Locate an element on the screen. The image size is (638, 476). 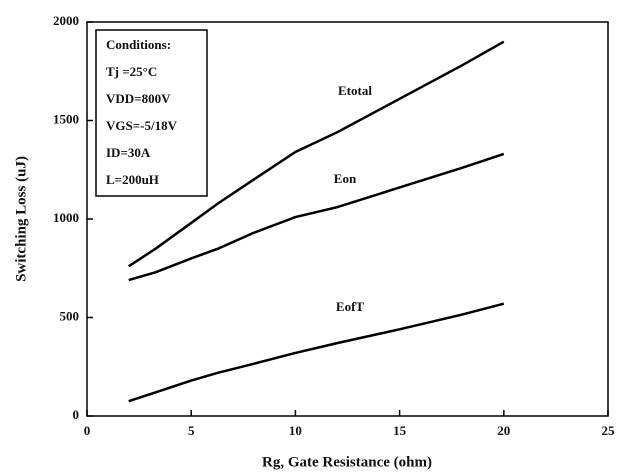
y-axis-label: Switching Loss (uJ) is located at coordinates (21, 219).